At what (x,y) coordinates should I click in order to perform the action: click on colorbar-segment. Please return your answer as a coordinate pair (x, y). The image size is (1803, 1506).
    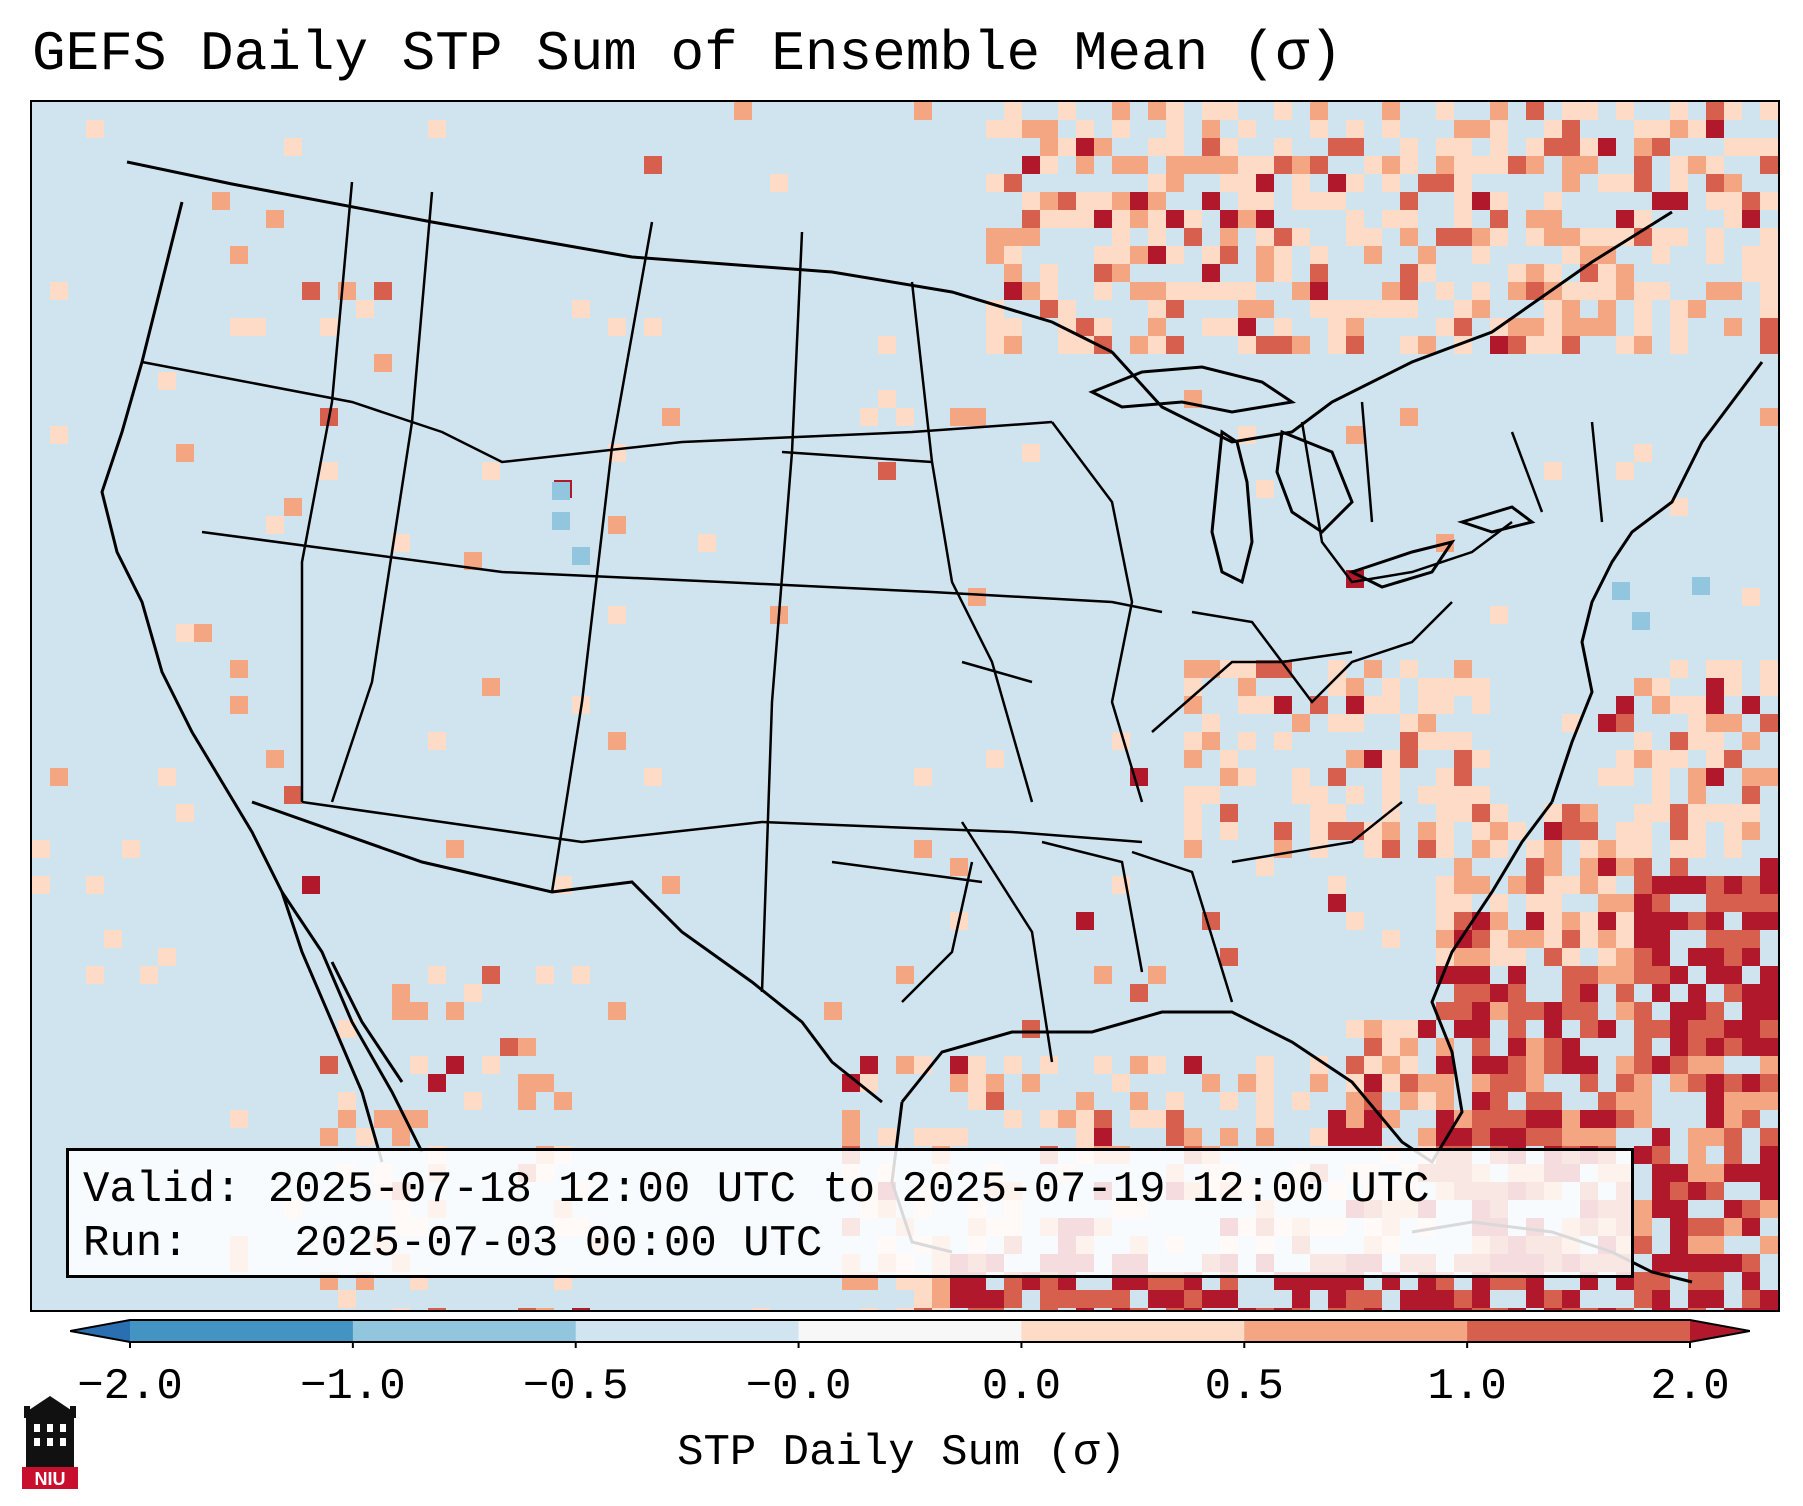
    Looking at the image, I should click on (242, 1331).